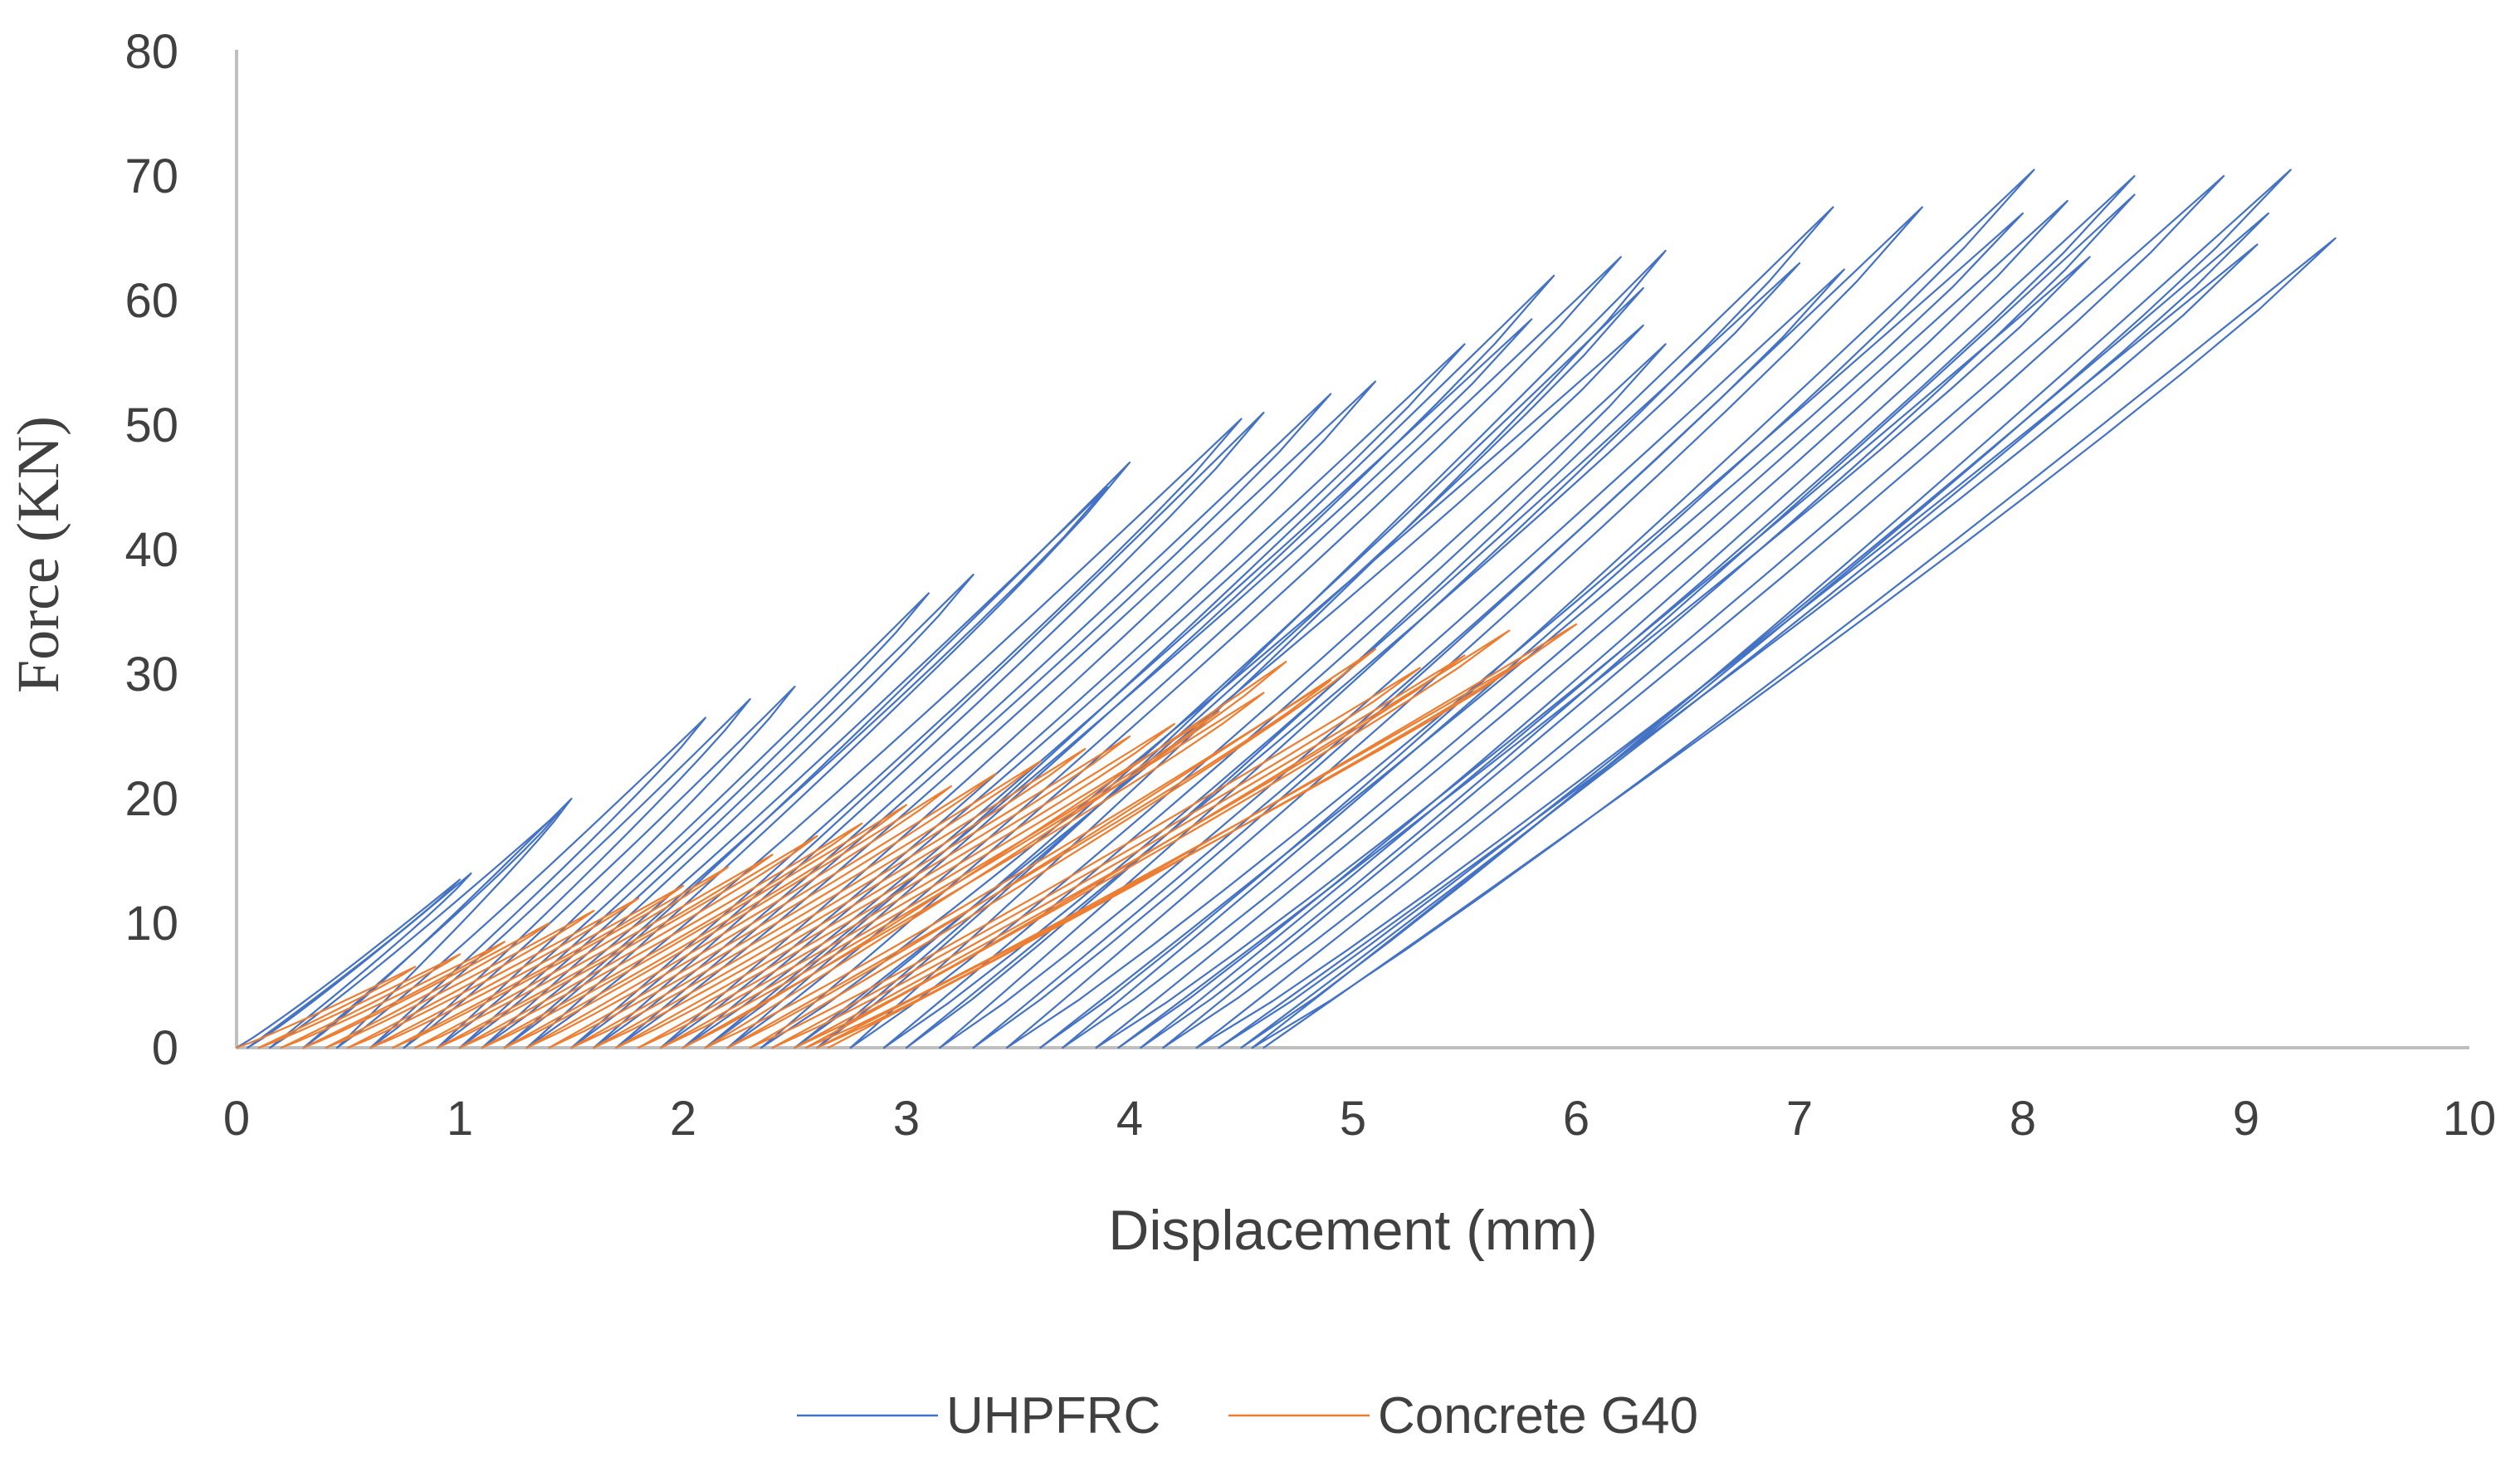  I want to click on y-tick-label: 0, so click(165, 1048).